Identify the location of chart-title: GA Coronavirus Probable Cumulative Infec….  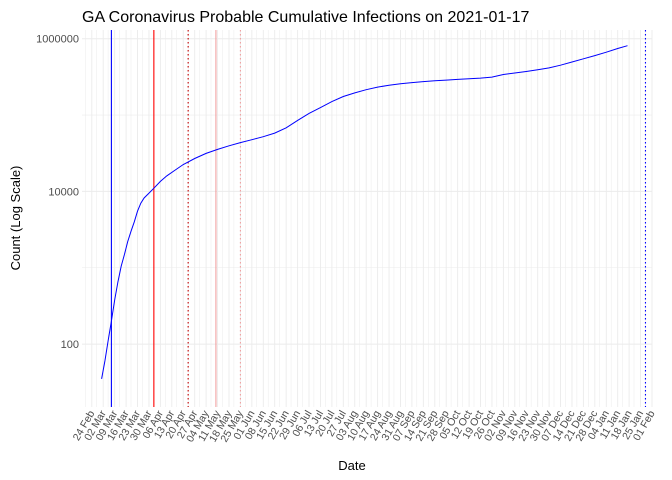
(305, 17).